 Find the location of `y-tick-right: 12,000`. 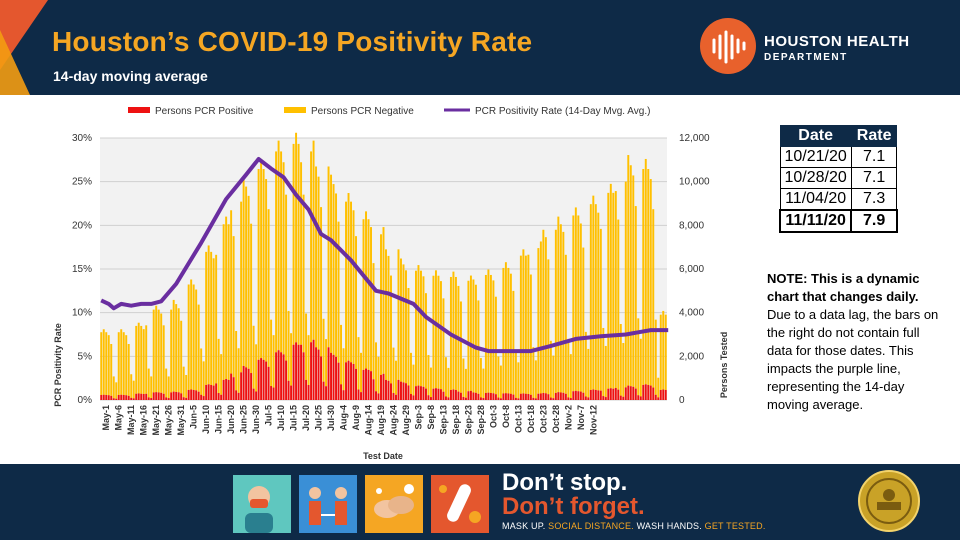

y-tick-right: 12,000 is located at coordinates (694, 138).